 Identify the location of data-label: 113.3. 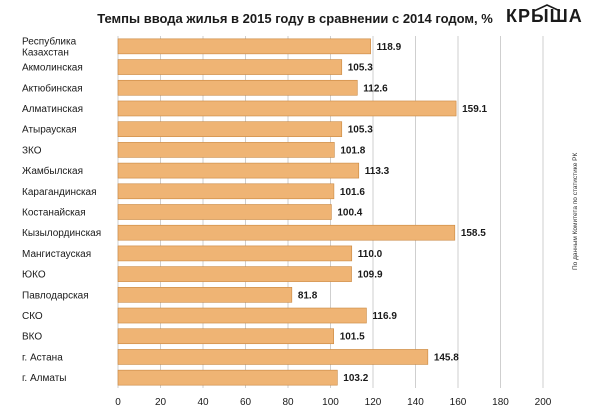
(377, 171).